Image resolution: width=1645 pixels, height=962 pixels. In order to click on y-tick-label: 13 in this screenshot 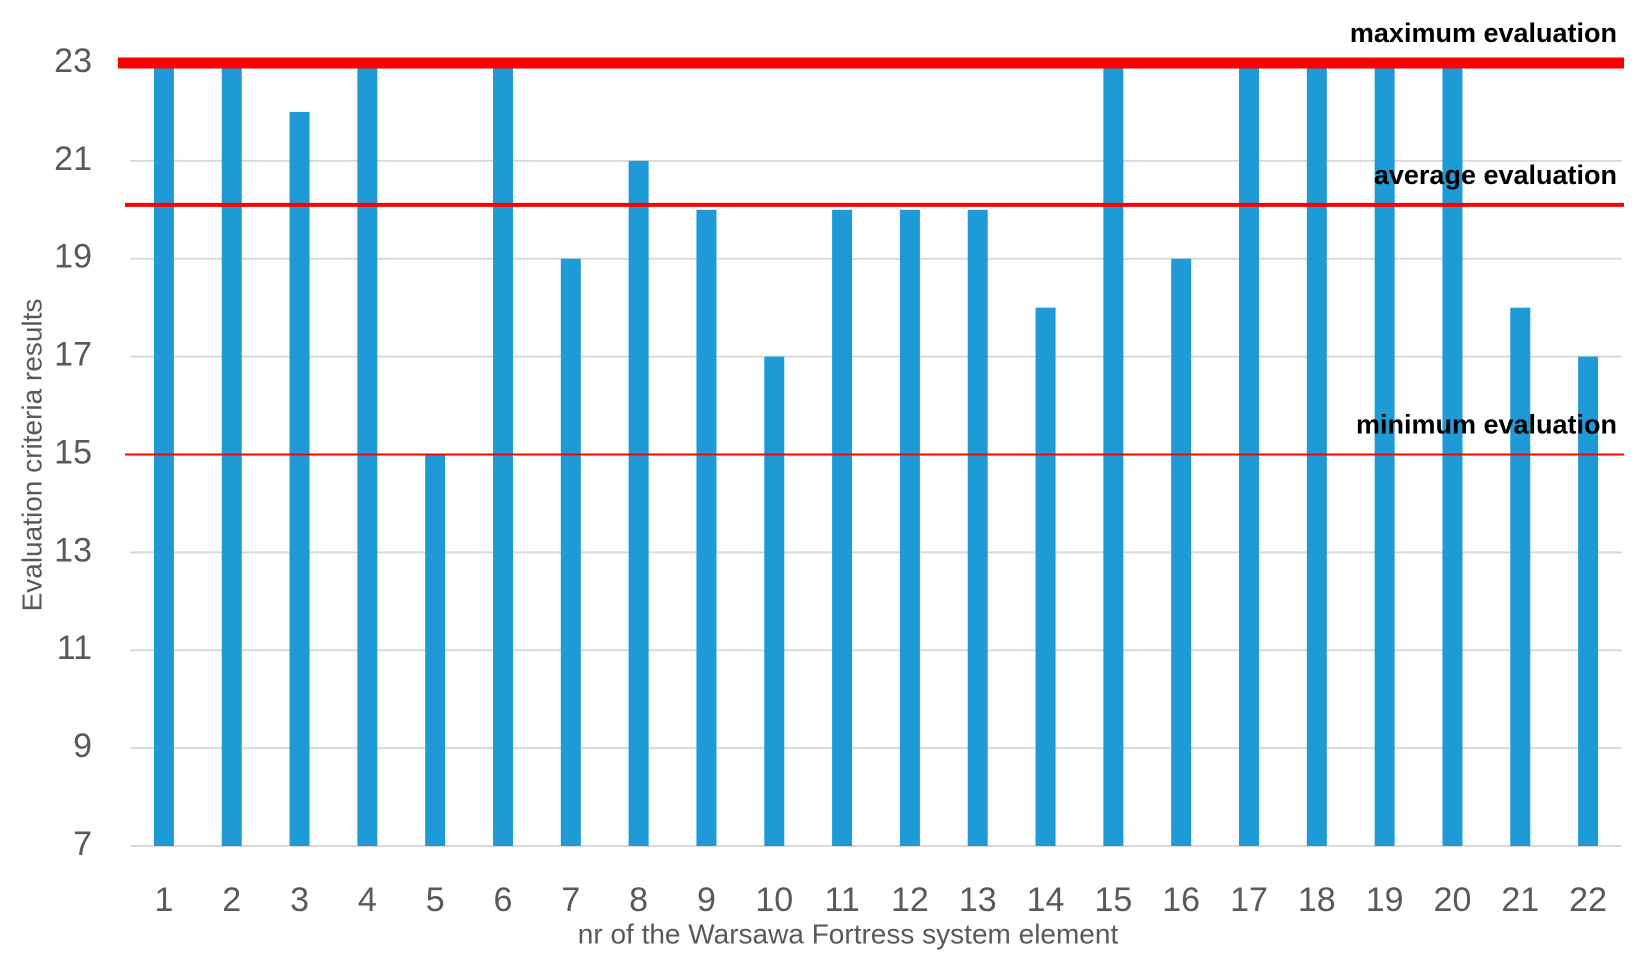, I will do `click(73, 550)`.